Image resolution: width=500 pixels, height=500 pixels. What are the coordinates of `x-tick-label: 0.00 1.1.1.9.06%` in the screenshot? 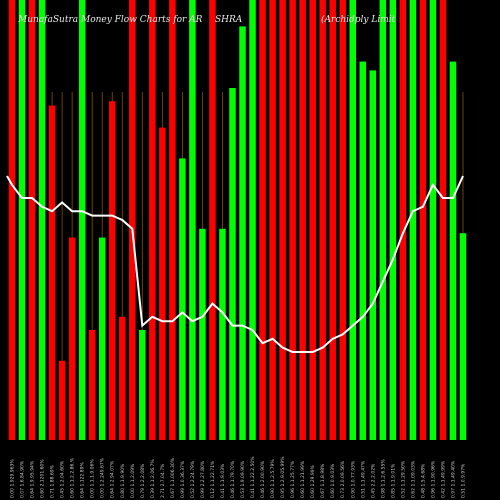 It's located at (93, 478).